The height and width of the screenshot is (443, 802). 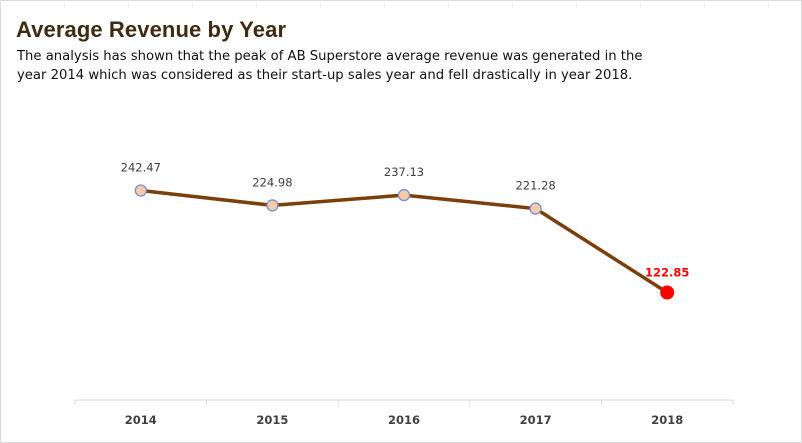 What do you see at coordinates (535, 186) in the screenshot?
I see `data-label: 221.28` at bounding box center [535, 186].